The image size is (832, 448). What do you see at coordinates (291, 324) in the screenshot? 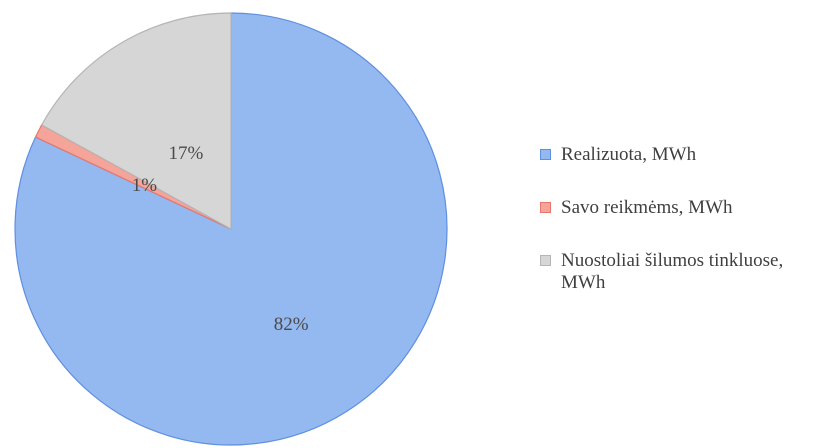
I see `slice-label-realizuota: 82%` at bounding box center [291, 324].